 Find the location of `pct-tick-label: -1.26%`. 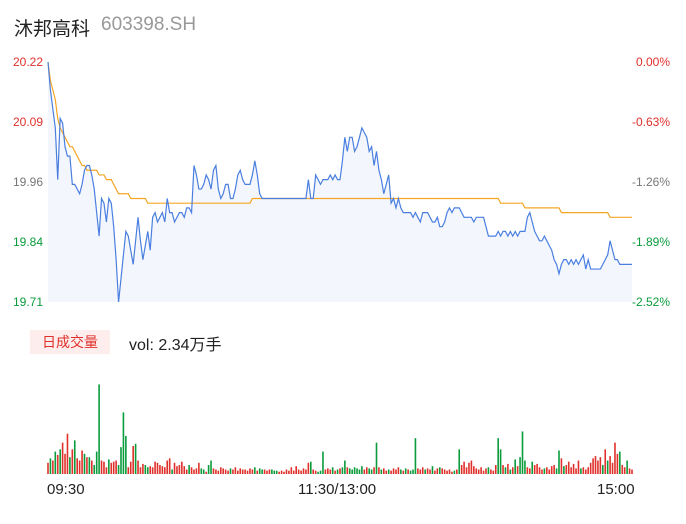

pct-tick-label: -1.26% is located at coordinates (650, 182).